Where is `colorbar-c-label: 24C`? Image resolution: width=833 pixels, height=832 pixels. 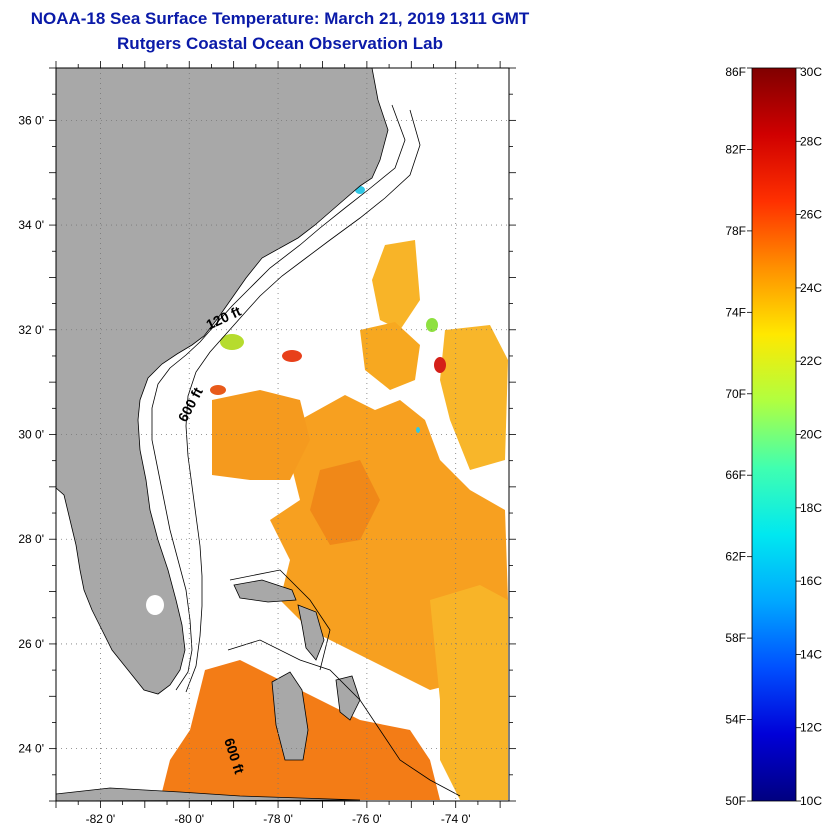 colorbar-c-label: 24C is located at coordinates (811, 288).